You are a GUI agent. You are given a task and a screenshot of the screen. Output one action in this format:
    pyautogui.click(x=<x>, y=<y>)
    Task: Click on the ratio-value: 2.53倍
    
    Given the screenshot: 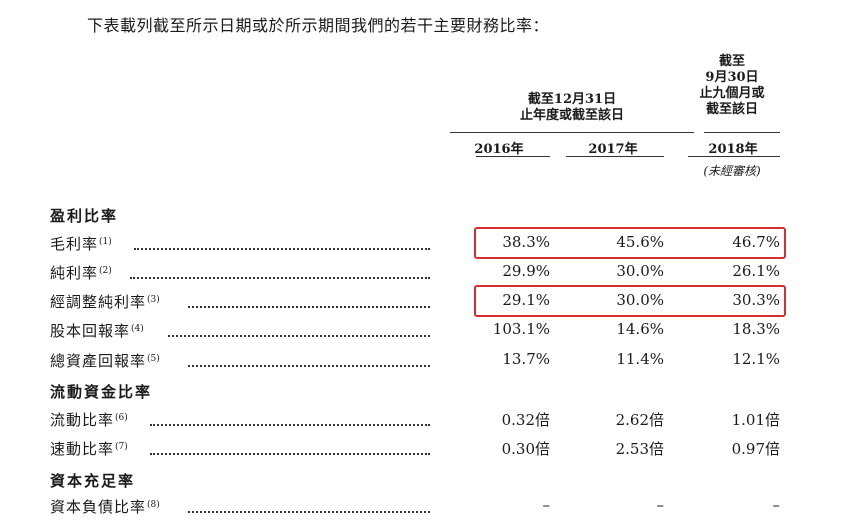 What is the action you would take?
    pyautogui.click(x=639, y=449)
    